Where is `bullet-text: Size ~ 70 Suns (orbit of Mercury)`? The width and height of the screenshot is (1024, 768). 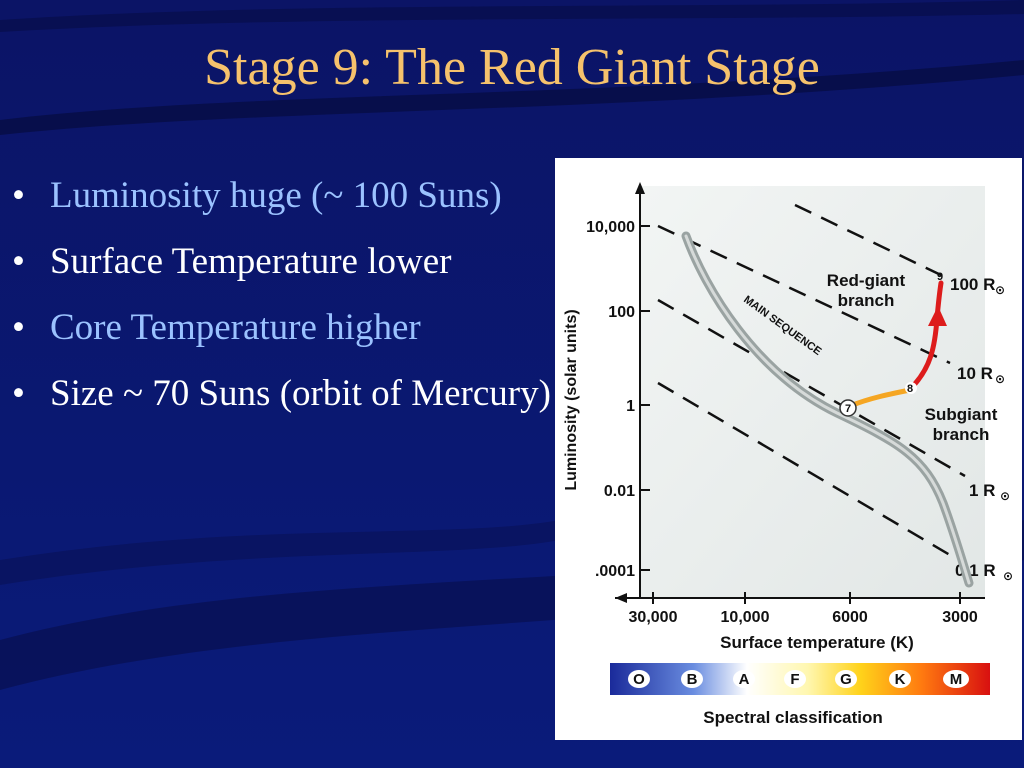
bullet-text: Size ~ 70 Suns (orbit of Mercury) is located at coordinates (300, 393).